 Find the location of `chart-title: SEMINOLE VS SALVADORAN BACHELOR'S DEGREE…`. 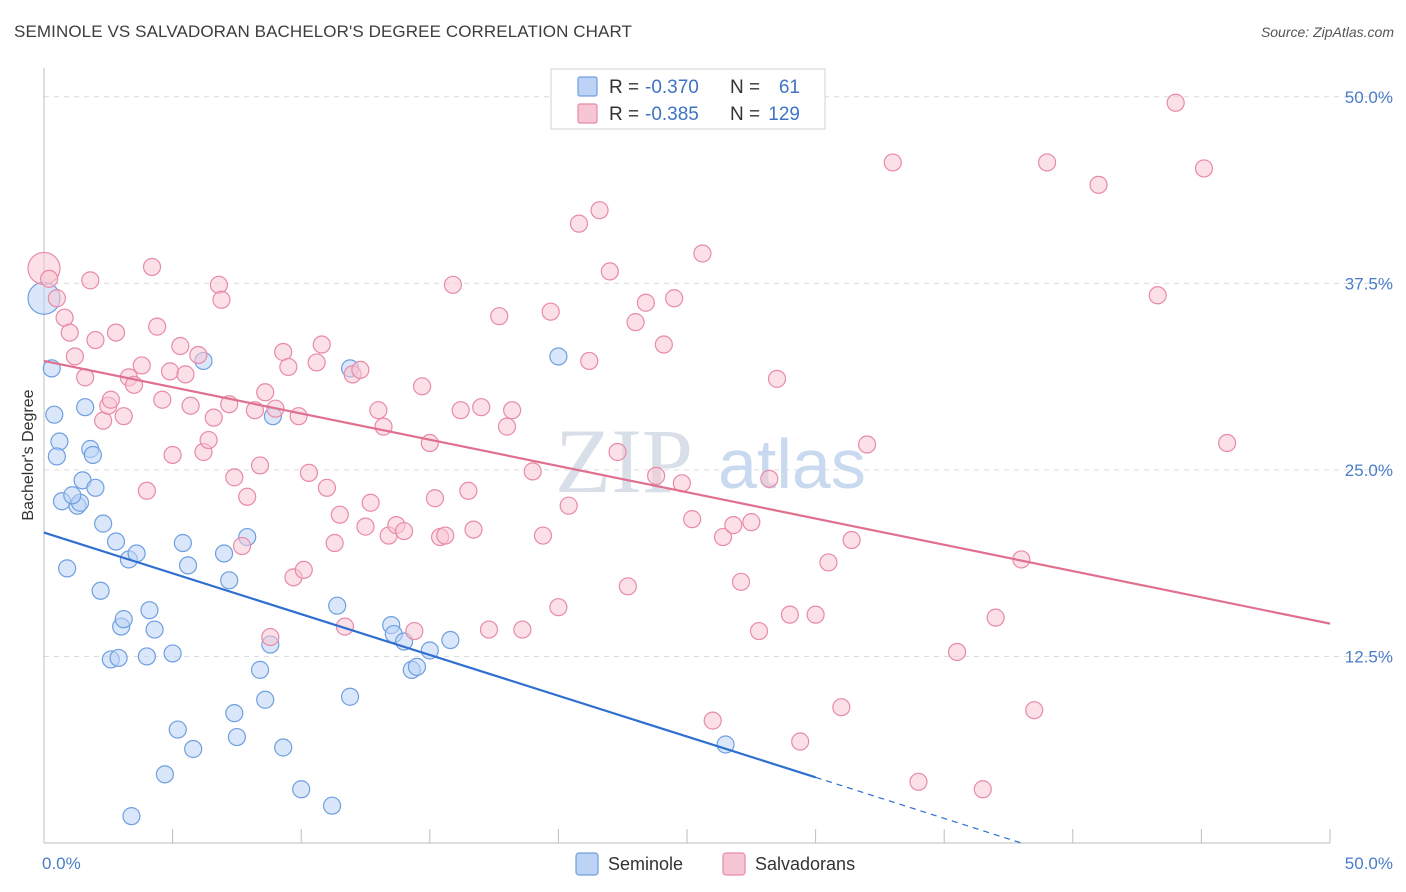

chart-title: SEMINOLE VS SALVADORAN BACHELOR'S DEGREE… is located at coordinates (323, 31).